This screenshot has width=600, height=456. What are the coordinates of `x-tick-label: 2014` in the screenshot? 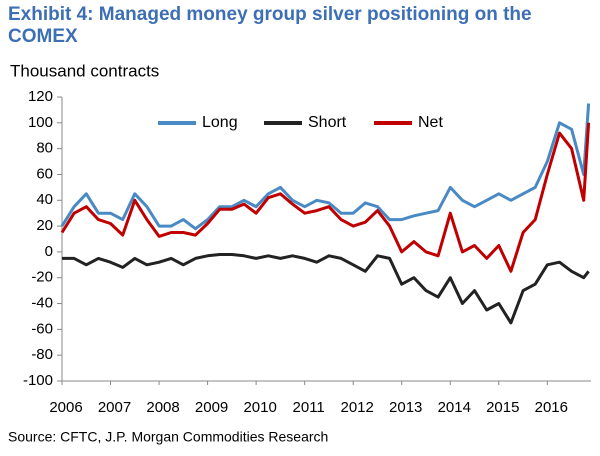 It's located at (454, 407).